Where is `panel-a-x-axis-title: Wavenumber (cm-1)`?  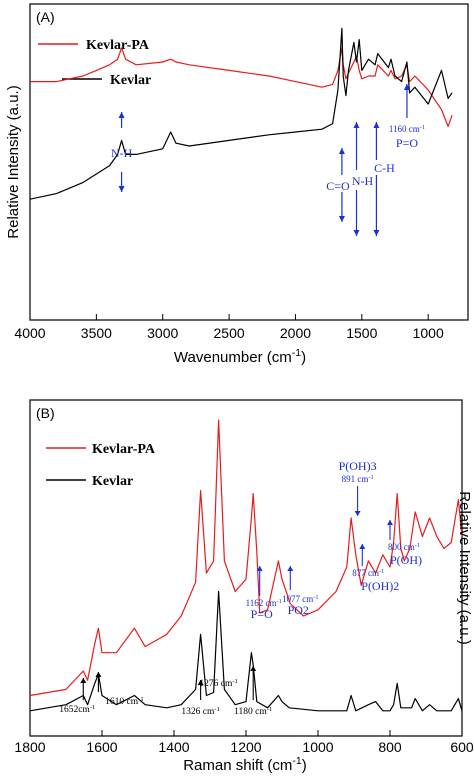
panel-a-x-axis-title: Wavenumber (cm-1) is located at coordinates (240, 356).